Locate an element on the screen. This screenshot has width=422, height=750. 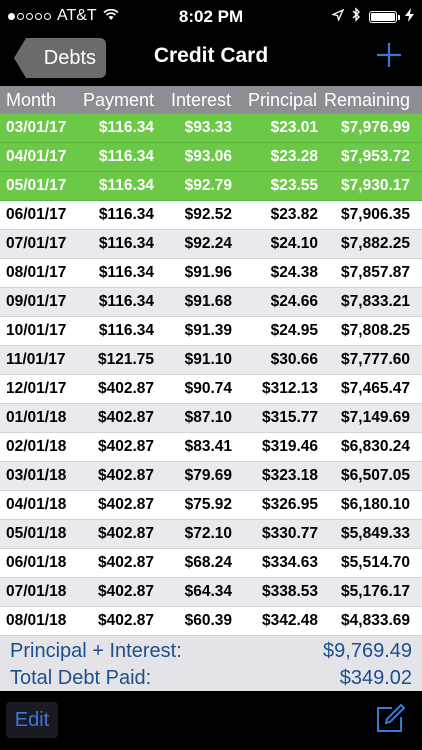
cell-month: 12/01/17 is located at coordinates (36, 388).